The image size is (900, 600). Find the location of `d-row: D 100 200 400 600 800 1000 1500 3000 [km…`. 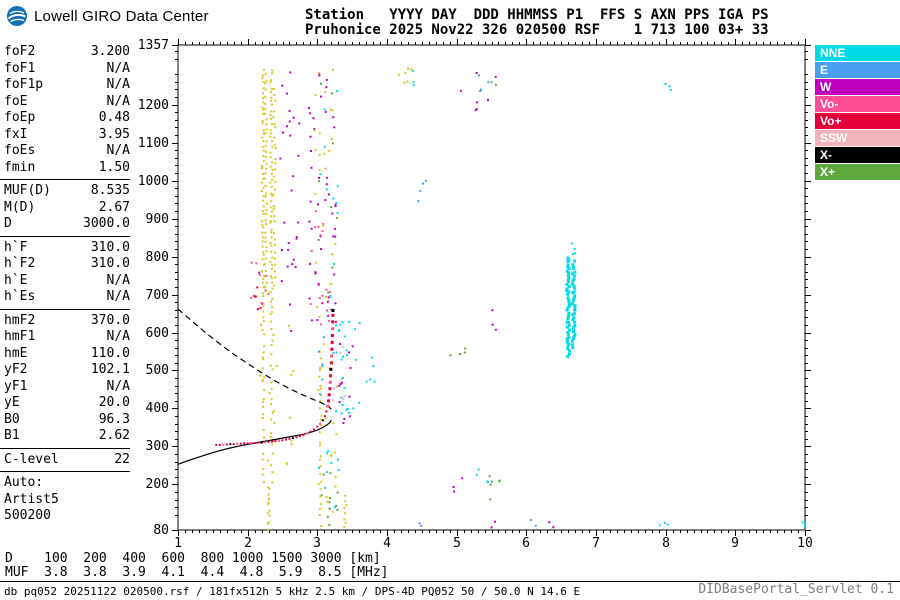

d-row: D 100 200 400 600 800 1000 1500 3000 [km… is located at coordinates (193, 558).